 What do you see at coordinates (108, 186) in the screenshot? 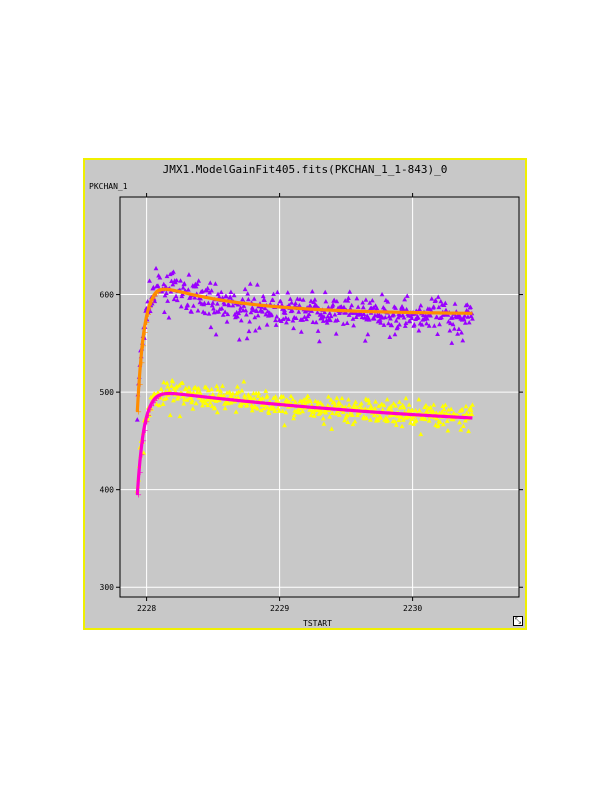
I see `y-axis-label: PKCHAN_1` at bounding box center [108, 186].